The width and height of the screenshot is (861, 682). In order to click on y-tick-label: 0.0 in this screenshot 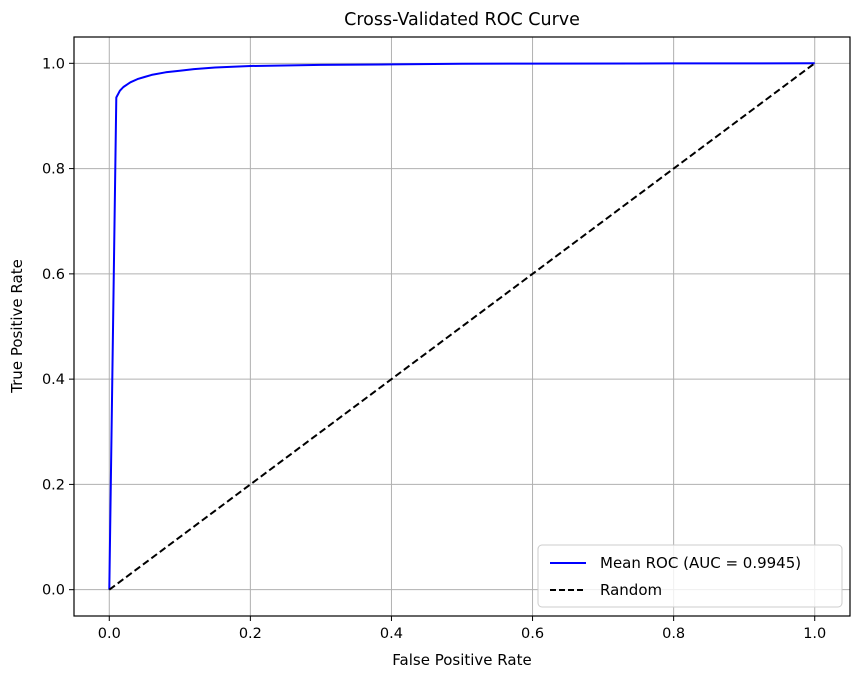, I will do `click(53, 591)`.